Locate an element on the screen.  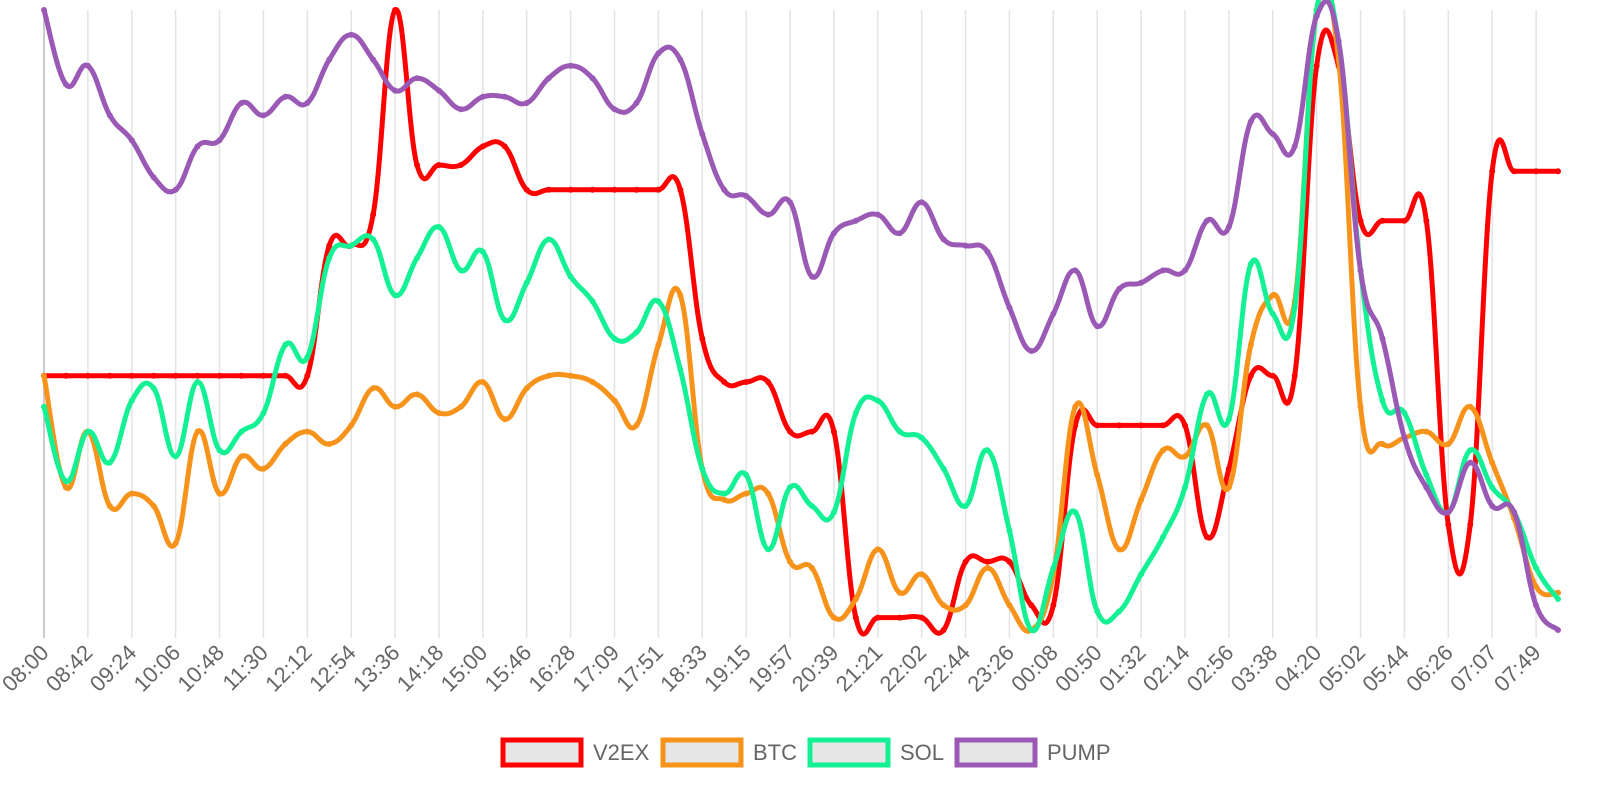
legend-swatch is located at coordinates (849, 752).